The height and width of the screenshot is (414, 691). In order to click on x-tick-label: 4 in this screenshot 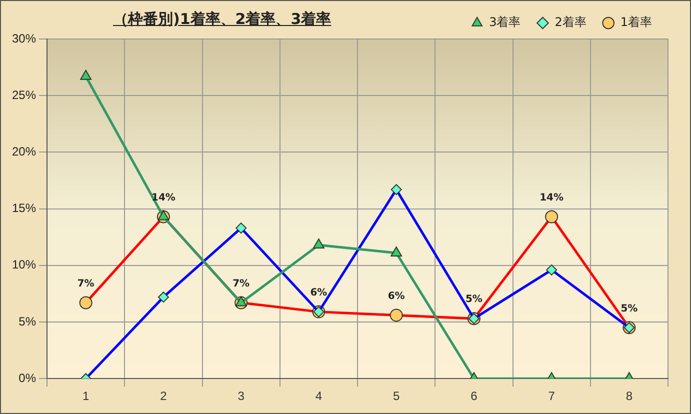, I will do `click(318, 396)`.